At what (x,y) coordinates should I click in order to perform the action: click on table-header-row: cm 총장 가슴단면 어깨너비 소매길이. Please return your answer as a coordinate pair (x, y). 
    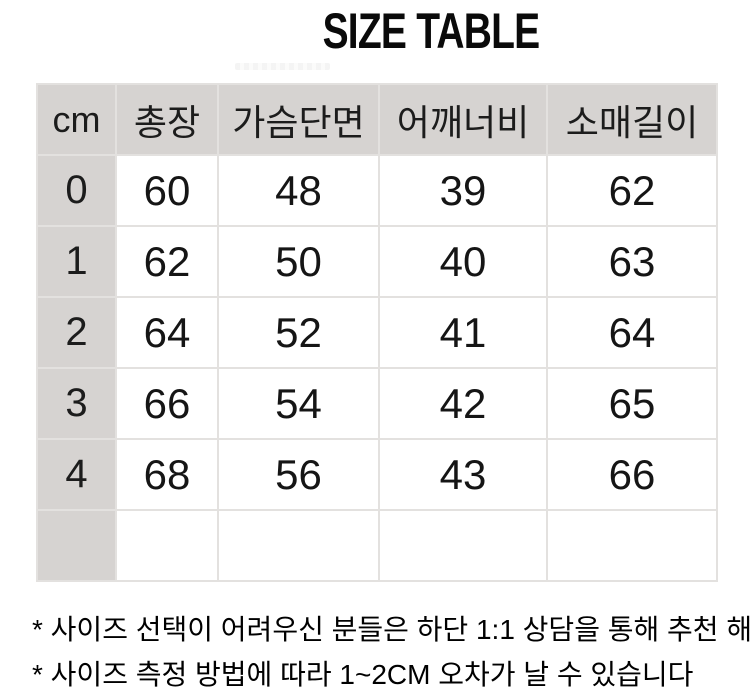
    Looking at the image, I should click on (377, 119).